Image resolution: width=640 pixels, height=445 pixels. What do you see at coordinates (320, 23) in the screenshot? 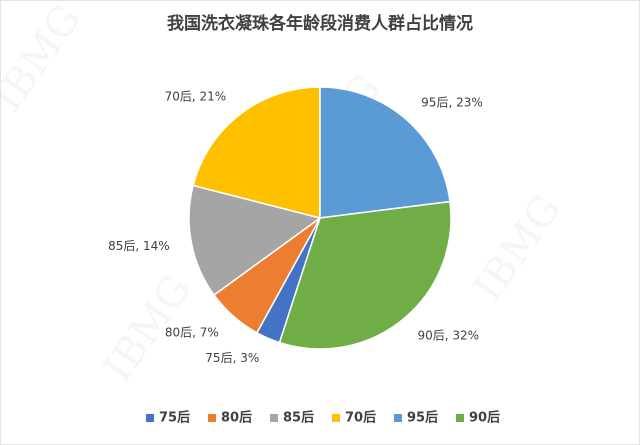
I see `chart-title: 我国洗衣凝珠各年龄段消费人群占比情况` at bounding box center [320, 23].